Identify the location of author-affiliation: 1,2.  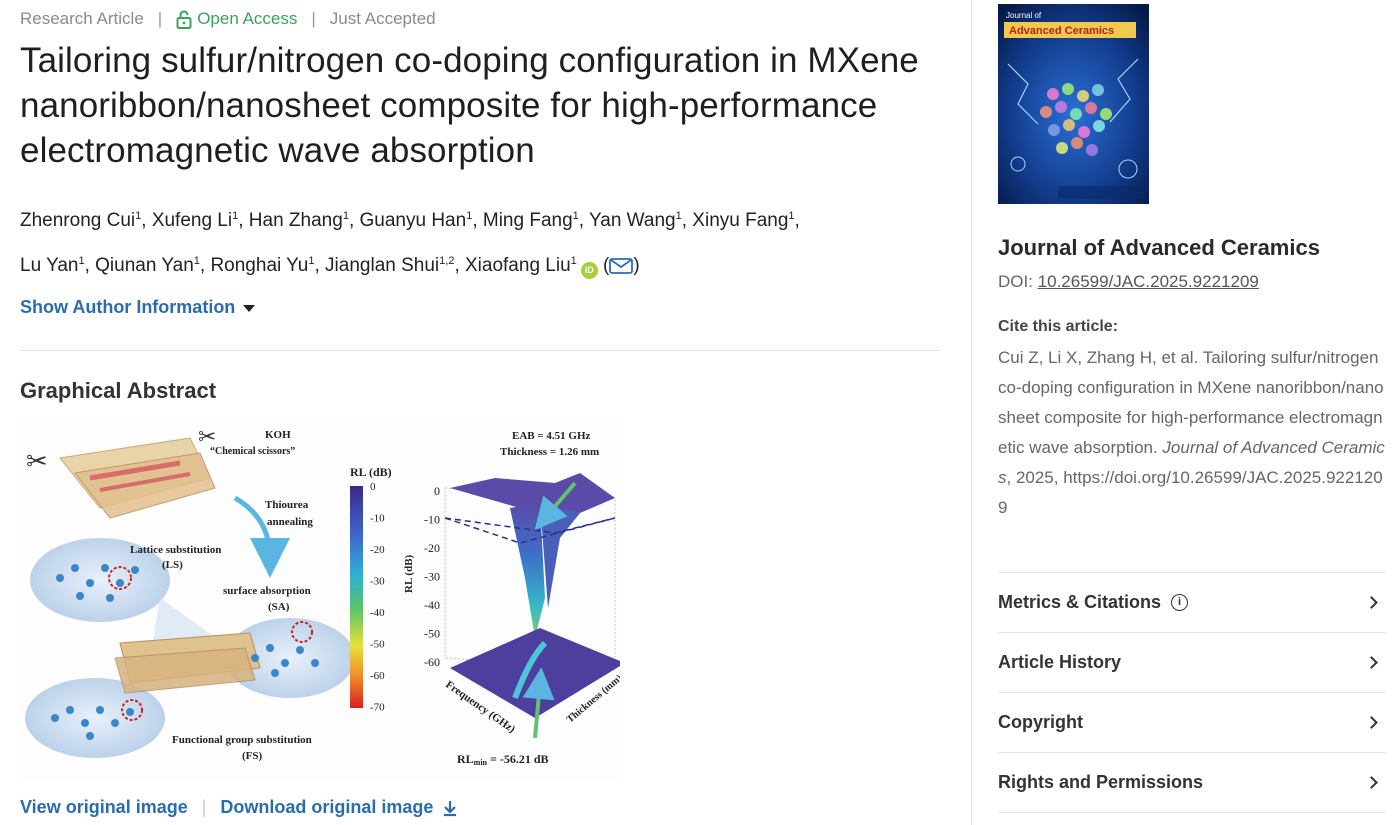
(447, 261).